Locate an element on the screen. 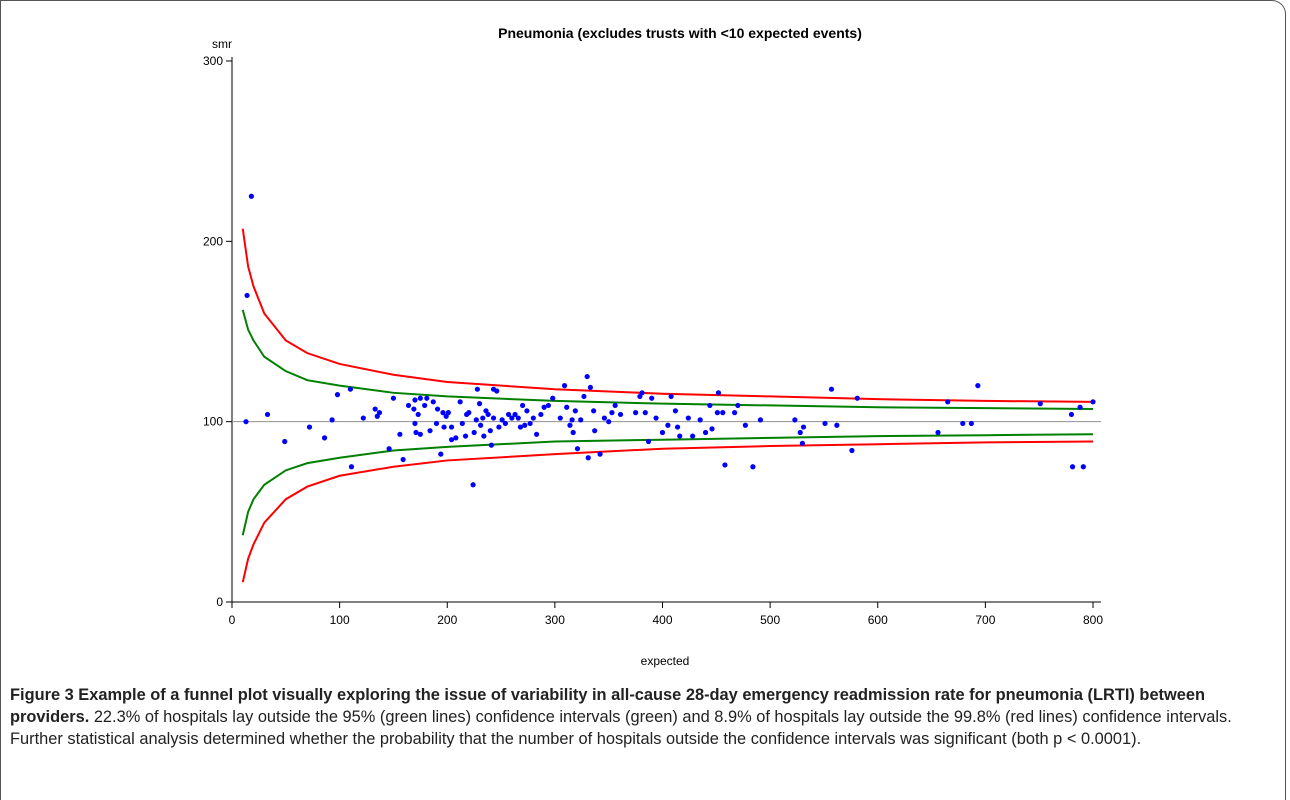 This screenshot has width=1290, height=800. x-tick-label: 300 is located at coordinates (555, 620).